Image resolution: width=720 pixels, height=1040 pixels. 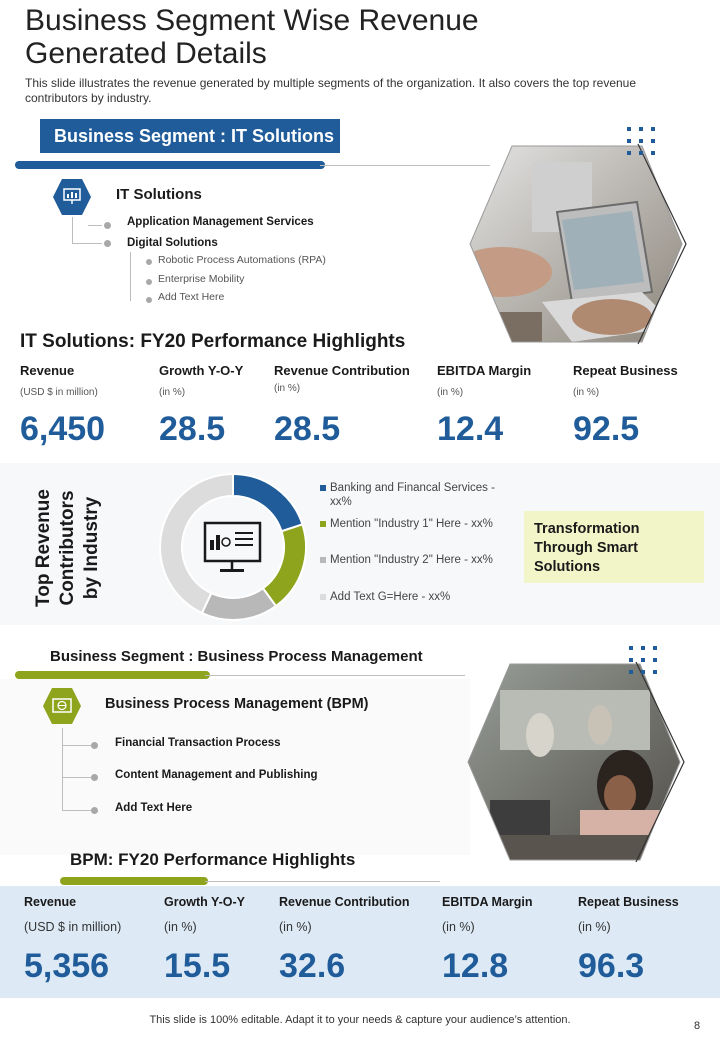 What do you see at coordinates (62, 706) in the screenshot?
I see `globe-screen-icon` at bounding box center [62, 706].